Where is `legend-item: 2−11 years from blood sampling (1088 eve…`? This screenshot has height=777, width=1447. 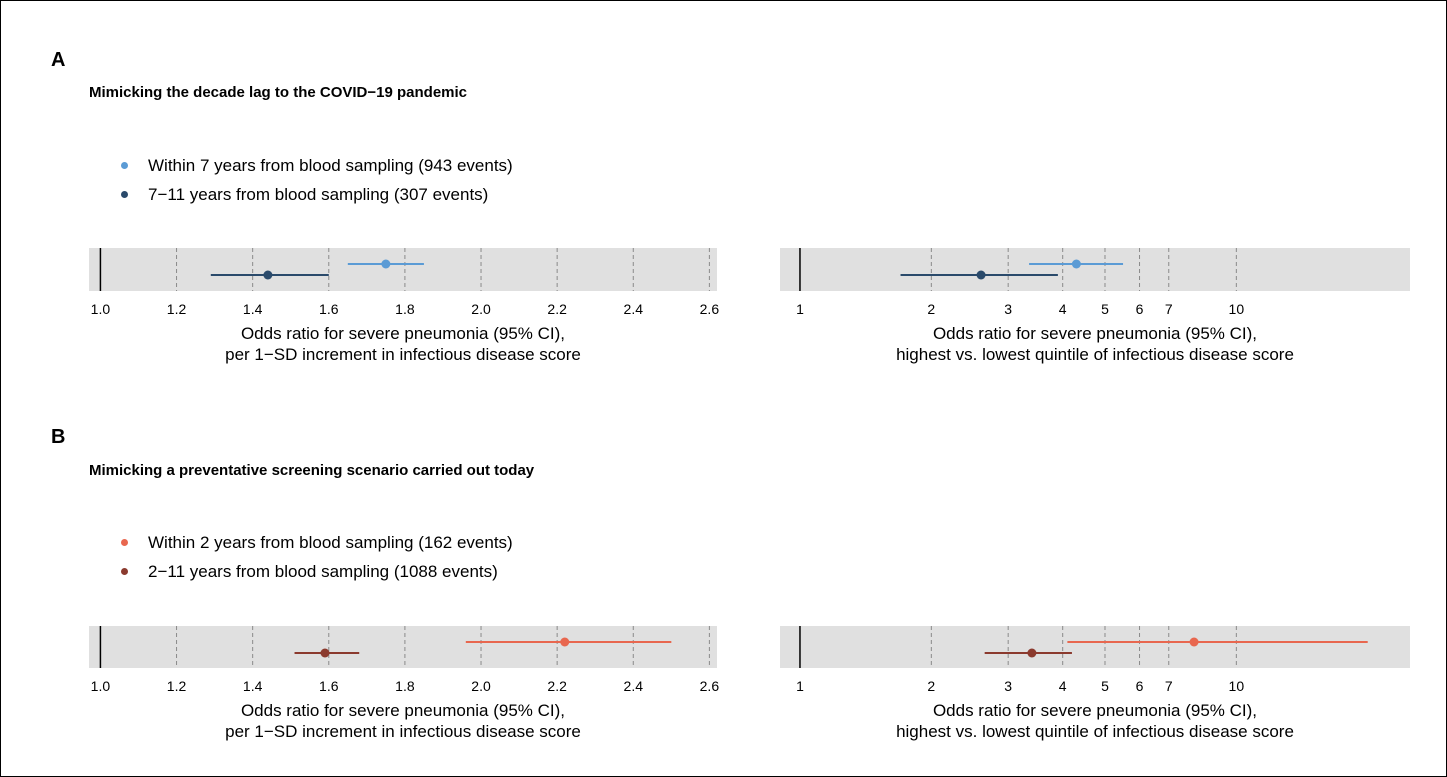 legend-item: 2−11 years from blood sampling (1088 eve… is located at coordinates (316, 571).